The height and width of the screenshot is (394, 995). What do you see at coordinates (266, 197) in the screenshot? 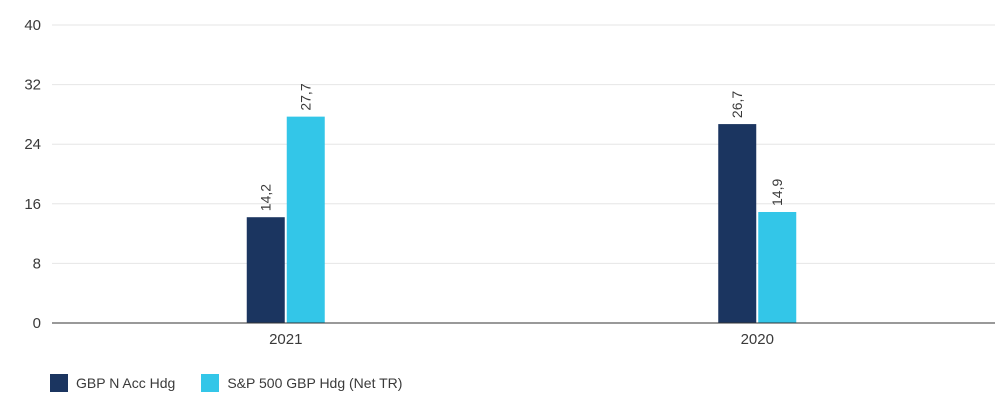
I see `data-label-series-1-2021: 14,2` at bounding box center [266, 197].